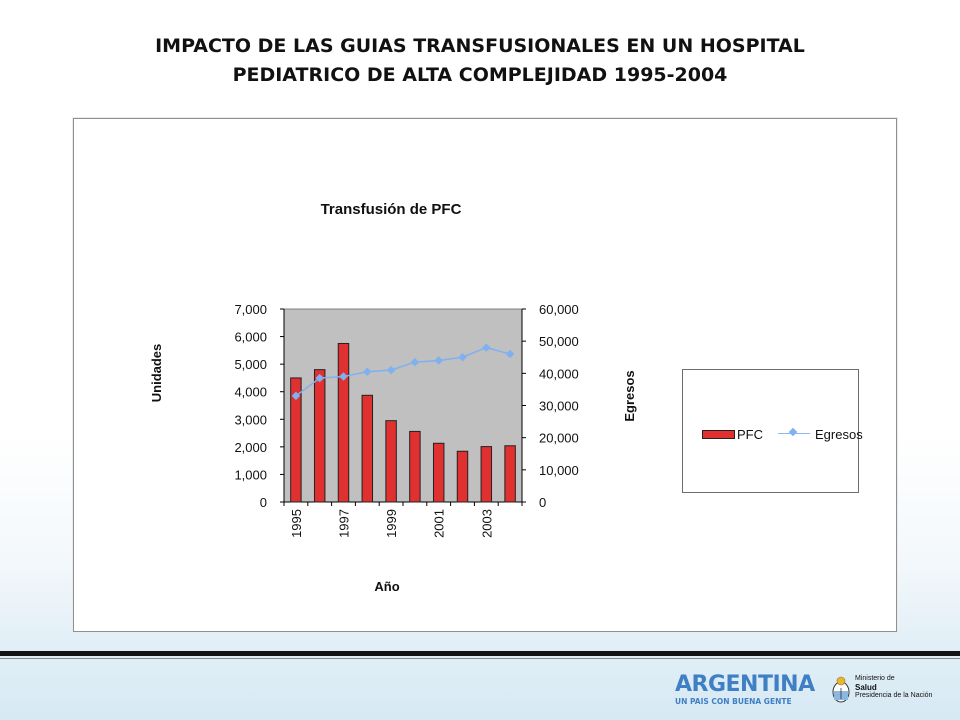 Image resolution: width=960 pixels, height=720 pixels. I want to click on y-tick-label: 1,000, so click(250, 474).